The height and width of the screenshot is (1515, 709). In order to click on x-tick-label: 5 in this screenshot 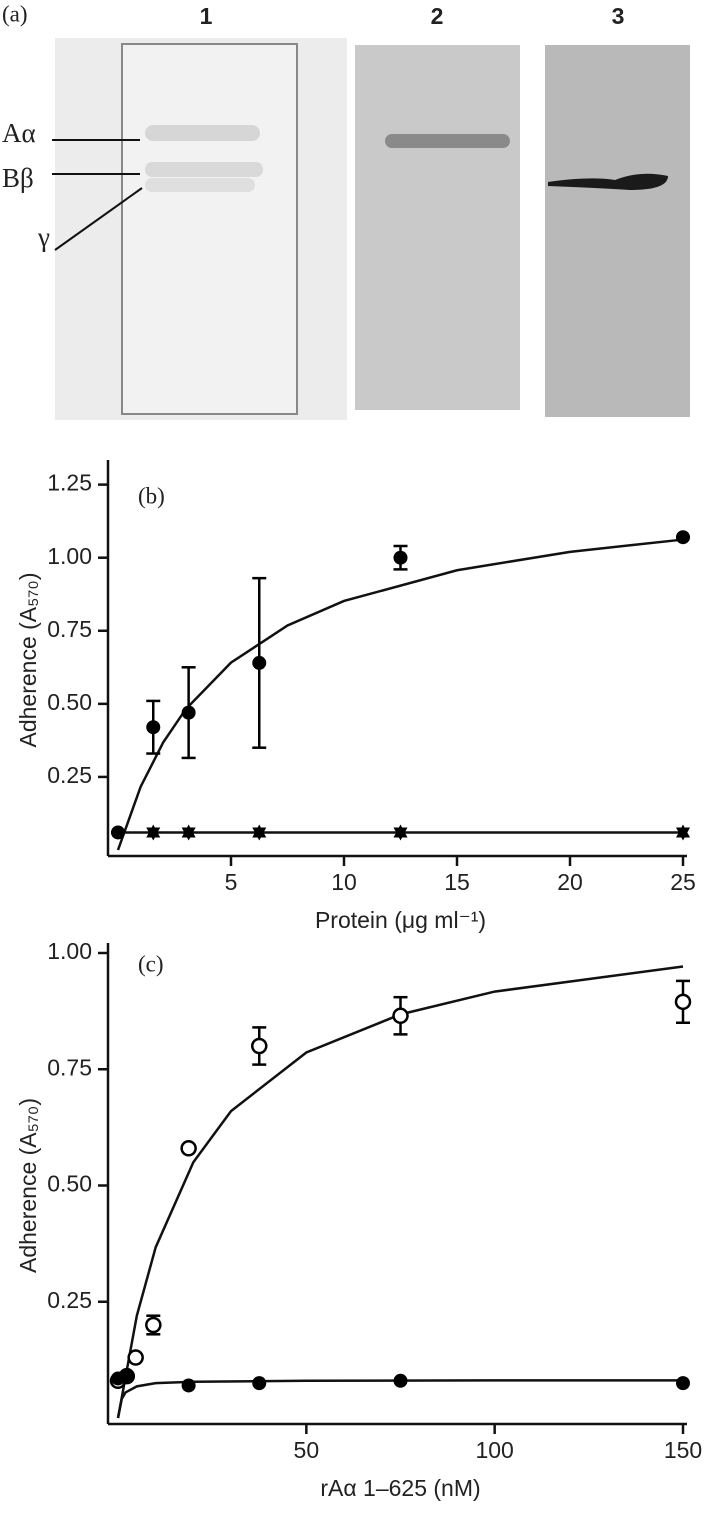, I will do `click(231, 882)`.